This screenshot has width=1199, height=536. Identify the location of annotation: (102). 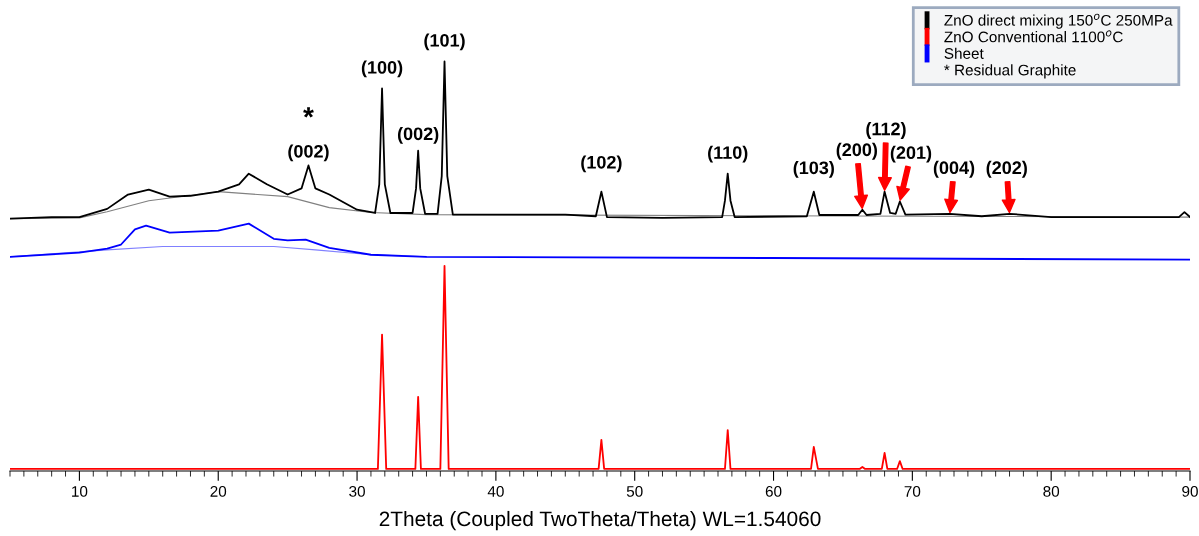
(601, 164).